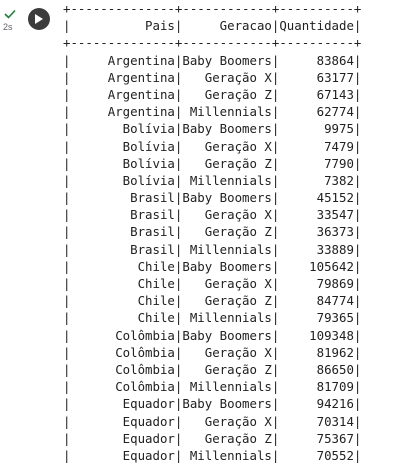 This screenshot has height=468, width=403. Describe the element at coordinates (212, 283) in the screenshot. I see `table-row: | Chile| Geração X| 79869|` at that location.